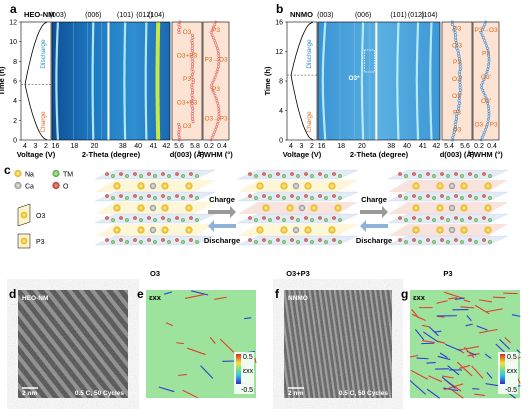  Describe the element at coordinates (379, 154) in the screenshot. I see `xrd-axis-label-b: 2-Theta (degree)` at that location.